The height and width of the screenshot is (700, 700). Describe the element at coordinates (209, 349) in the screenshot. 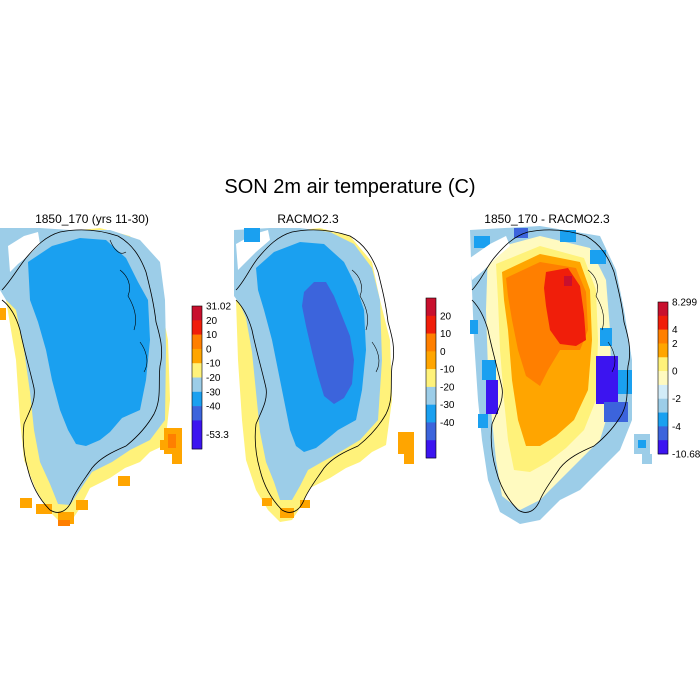

I see `colorbar-1-label: 0` at that location.